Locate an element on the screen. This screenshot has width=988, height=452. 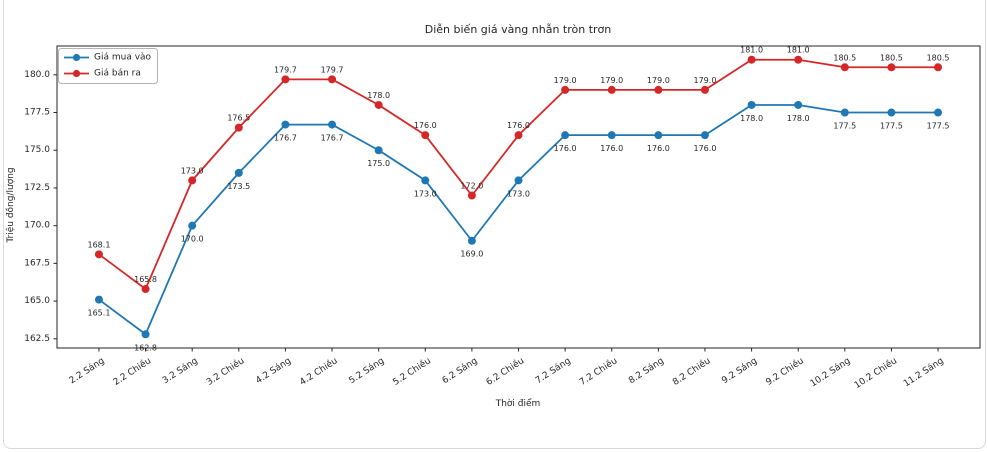
x-tick-label: 10.2 Chiều is located at coordinates (875, 373).